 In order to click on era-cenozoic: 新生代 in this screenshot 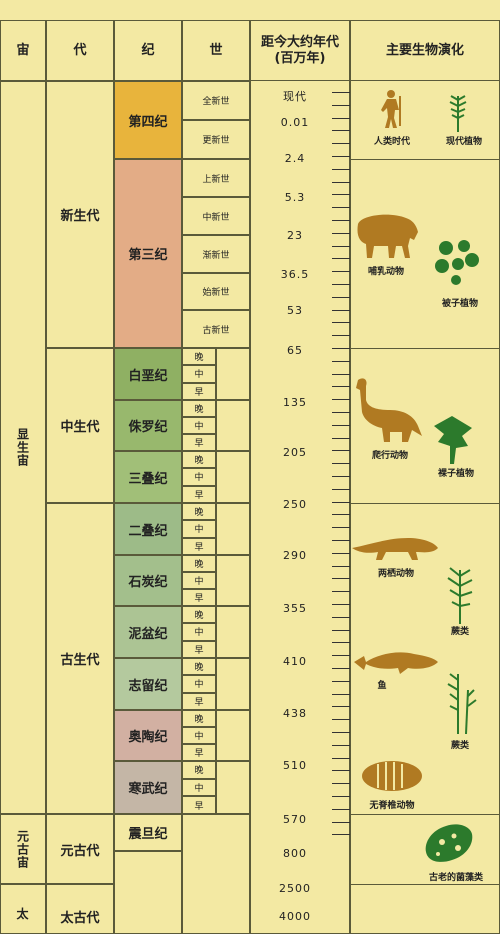, I will do `click(80, 214)`.